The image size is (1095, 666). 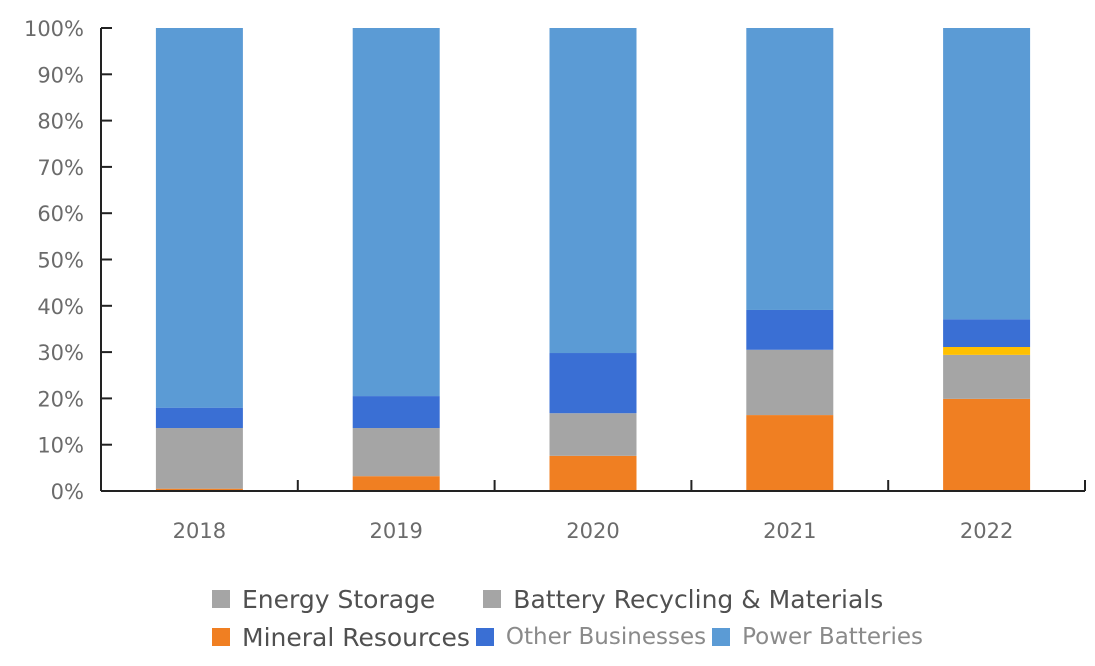 I want to click on bar-segment-2020-power-batteries, so click(x=593, y=191).